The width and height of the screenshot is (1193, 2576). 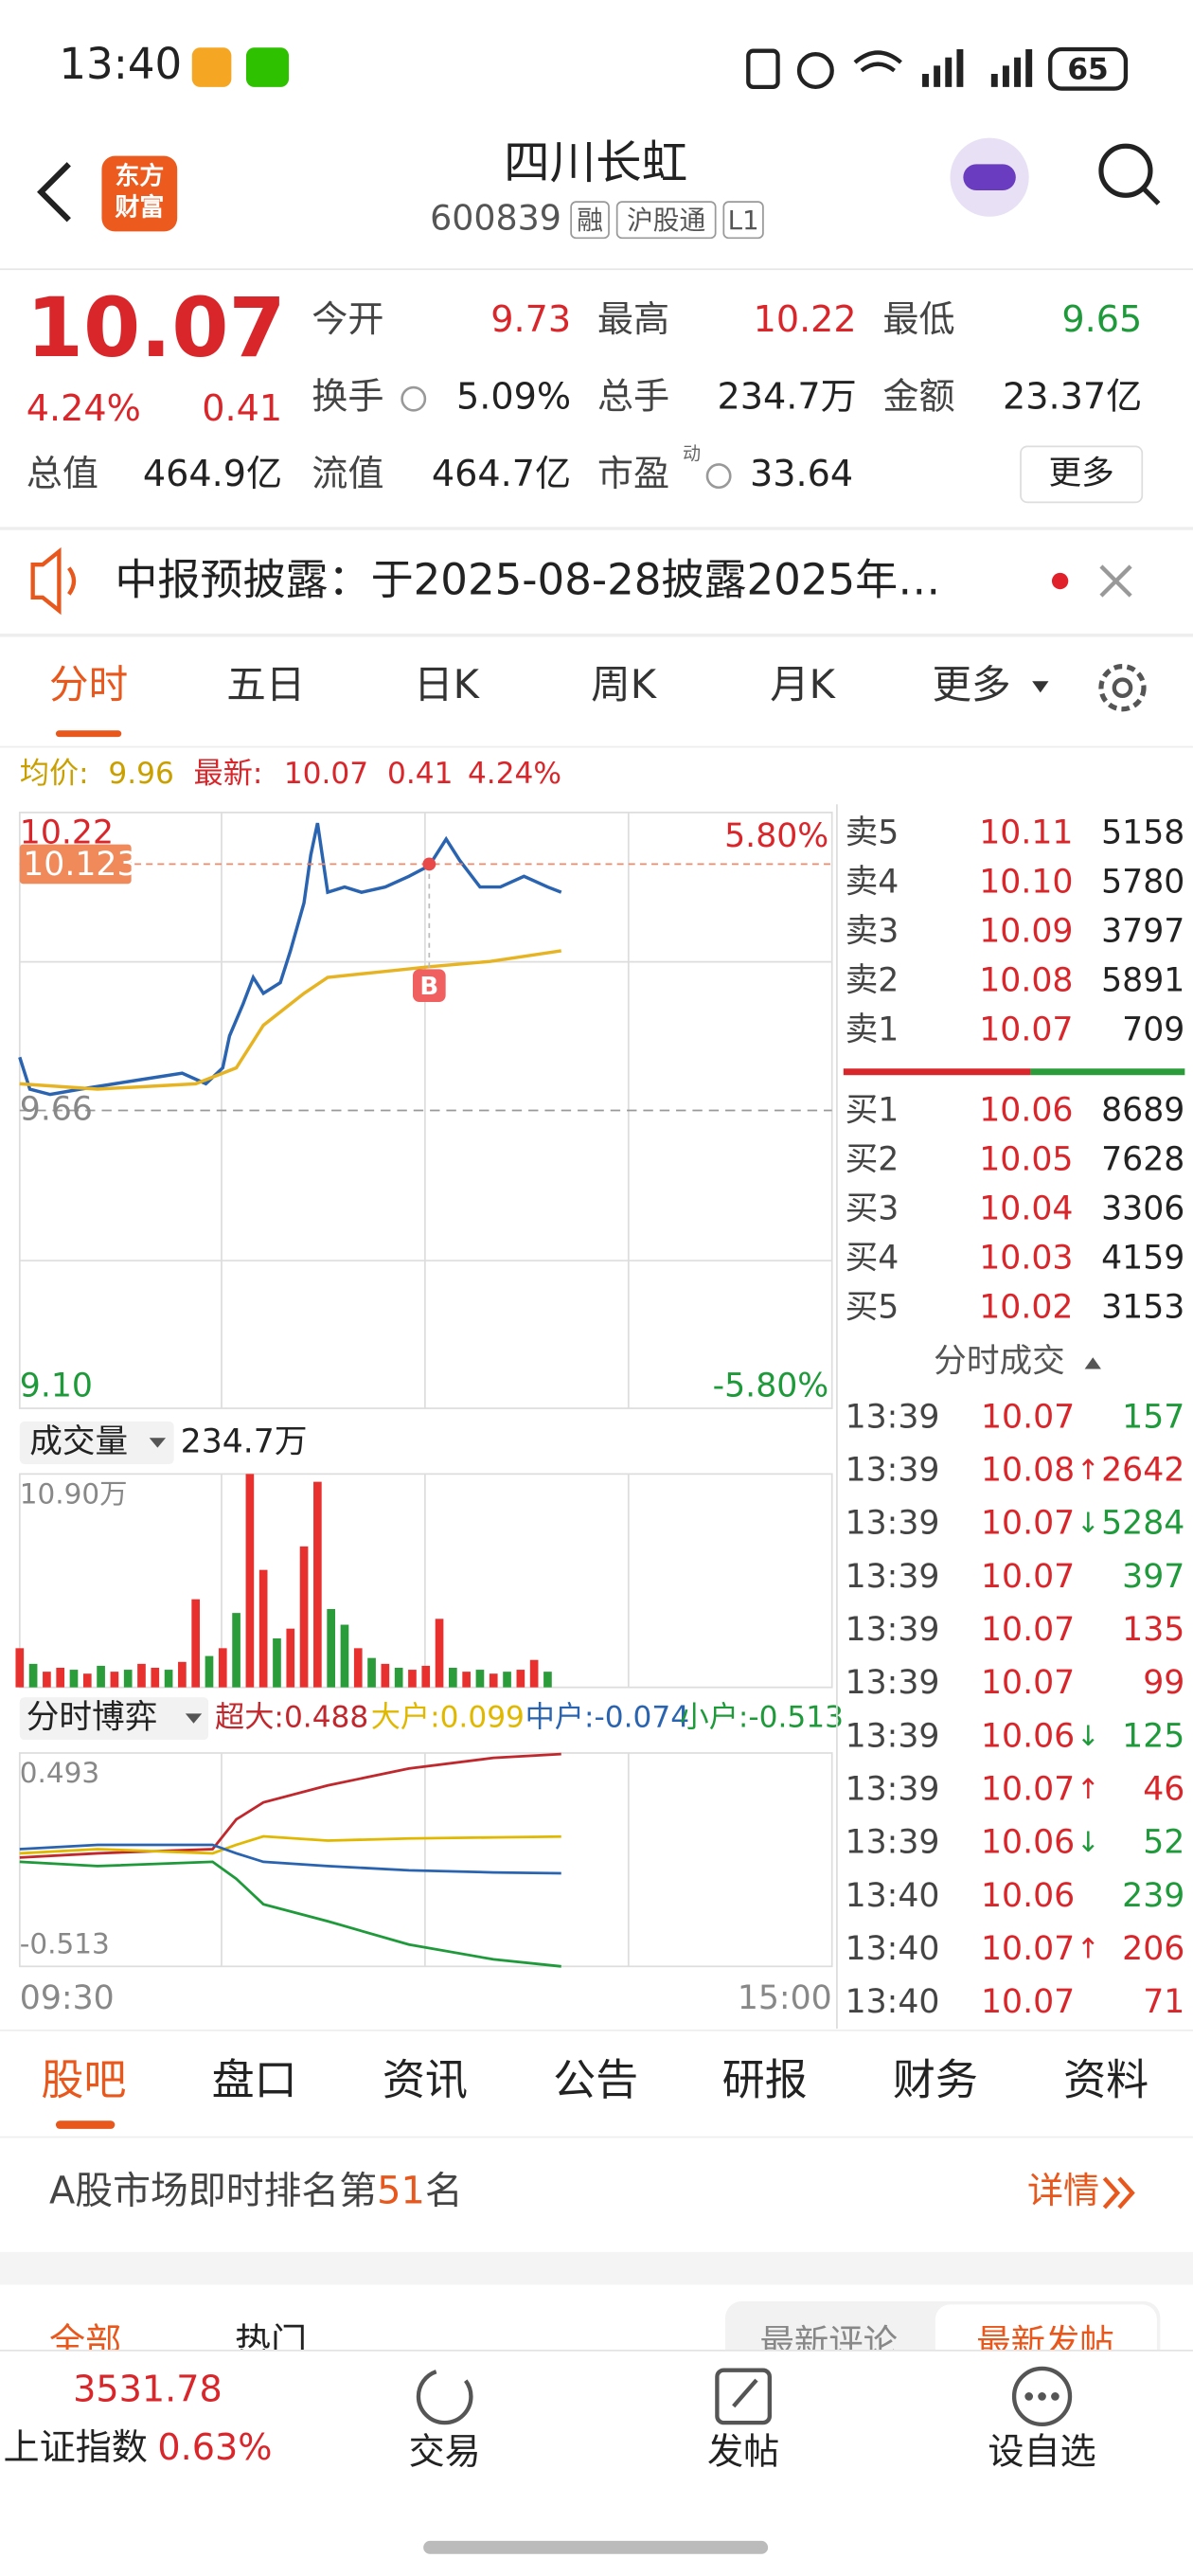 What do you see at coordinates (429, 864) in the screenshot?
I see `crosshair-dot` at bounding box center [429, 864].